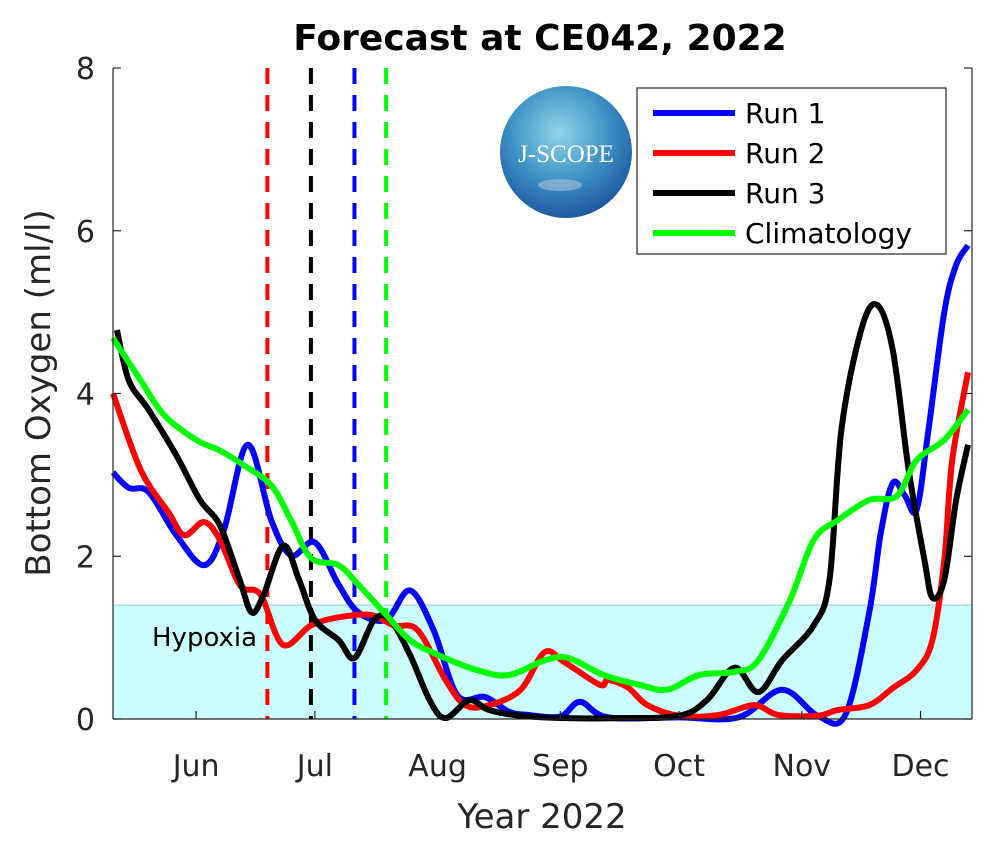 The height and width of the screenshot is (847, 1000). I want to click on legend-label: Climatology, so click(828, 233).